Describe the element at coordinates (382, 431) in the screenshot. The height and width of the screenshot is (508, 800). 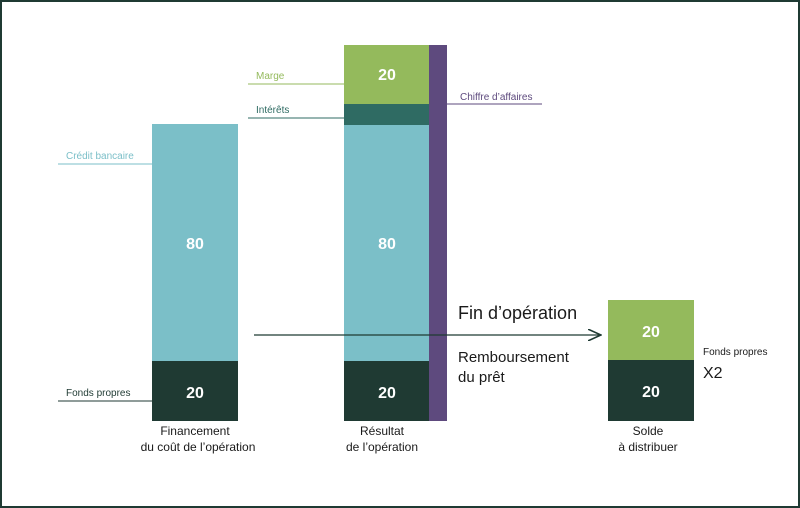
I see `resultat-caption-line1: Résultat` at that location.